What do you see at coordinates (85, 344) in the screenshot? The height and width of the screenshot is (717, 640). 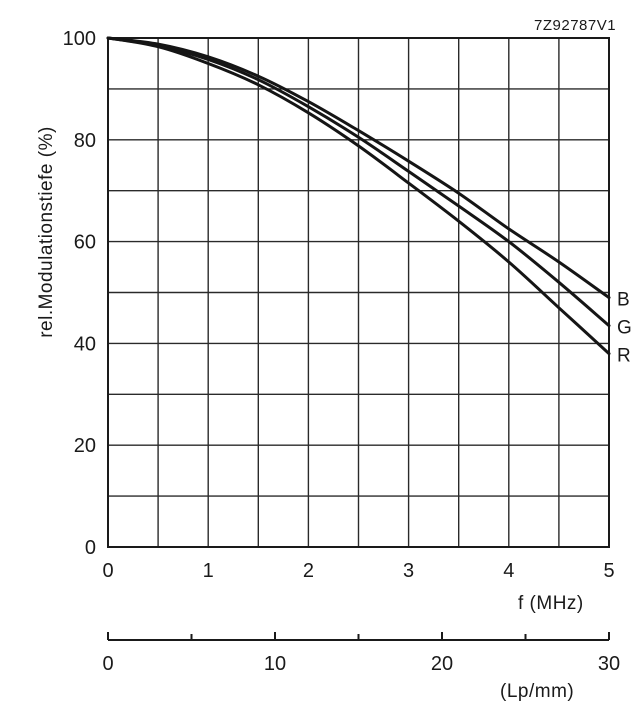 I see `y-tick-label: 40` at bounding box center [85, 344].